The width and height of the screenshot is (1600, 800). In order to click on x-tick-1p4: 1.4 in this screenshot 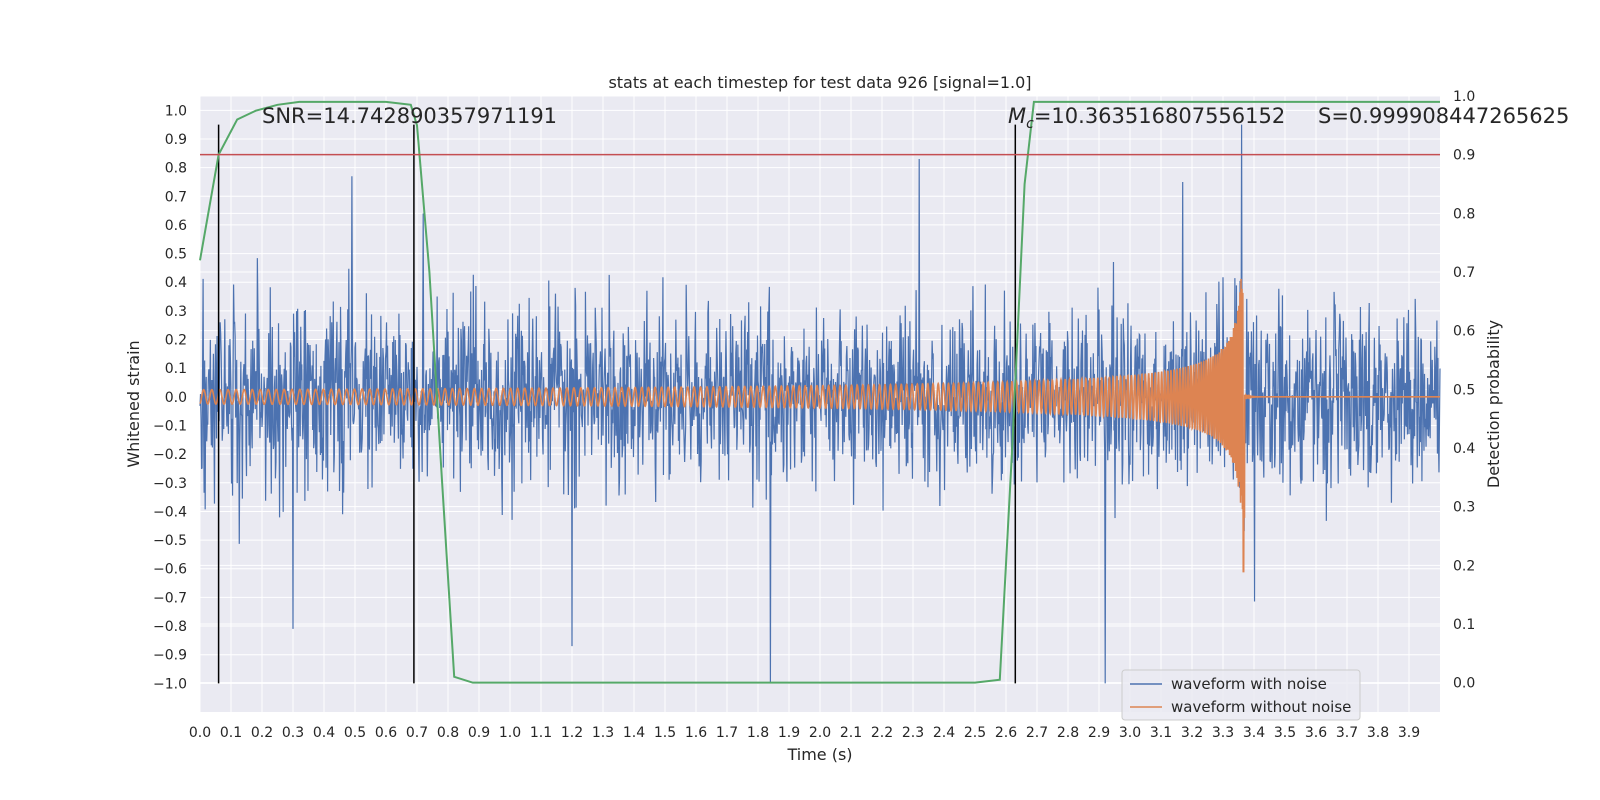, I will do `click(634, 733)`.